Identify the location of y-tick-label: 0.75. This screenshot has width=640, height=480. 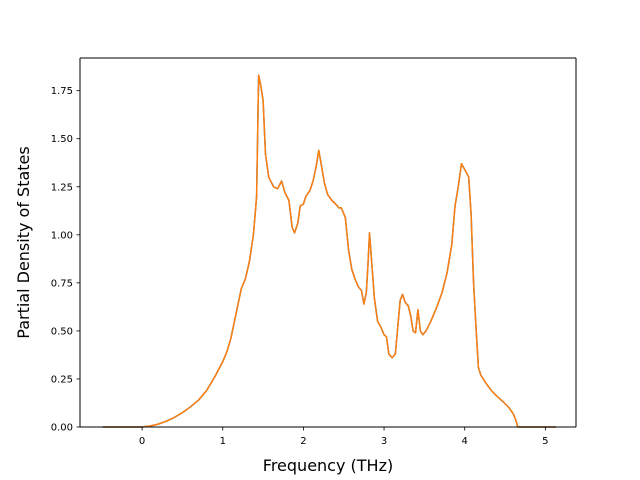
(62, 283).